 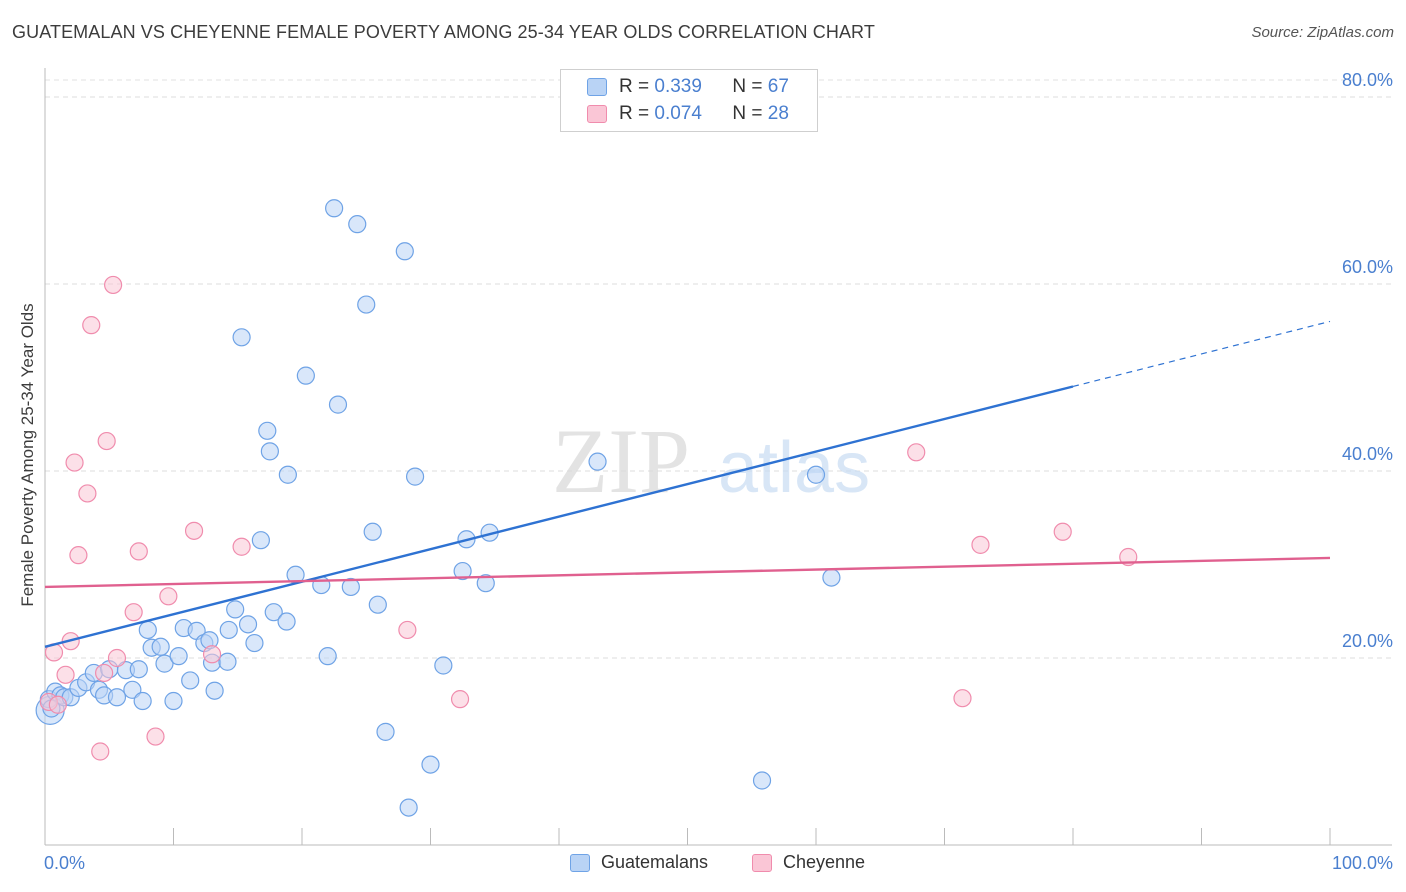 I want to click on legend-label-cheyenne: Cheyenne, so click(x=824, y=862).